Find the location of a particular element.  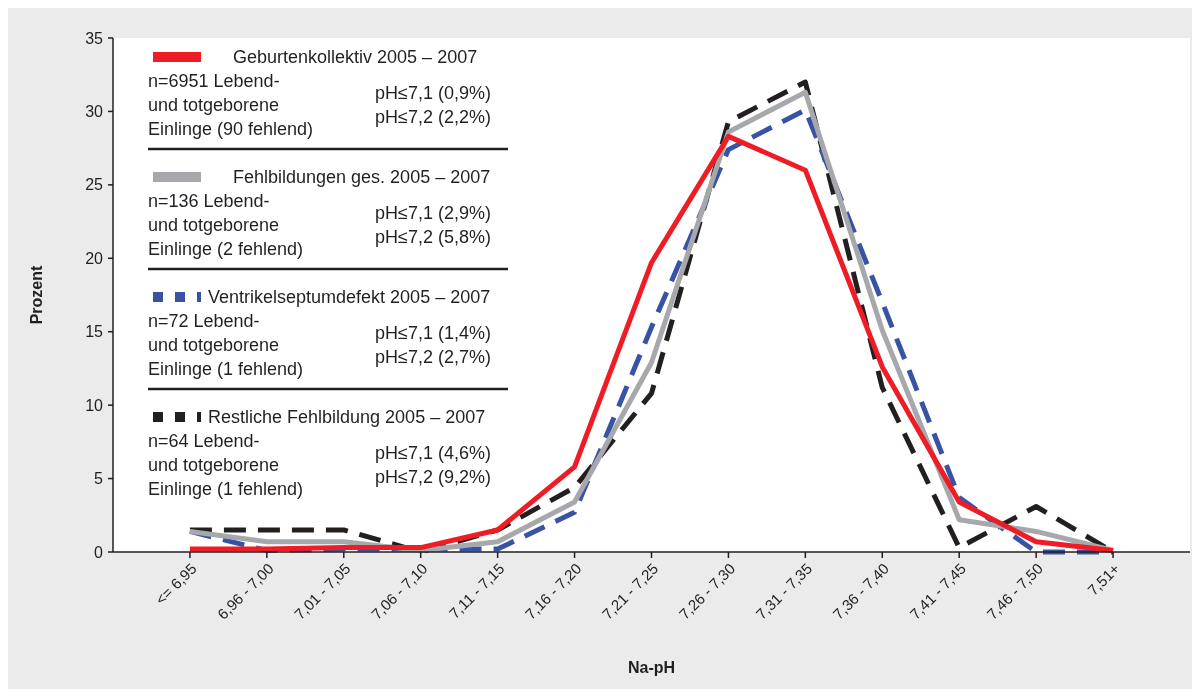

y-tick-label: 35 is located at coordinates (94, 38).